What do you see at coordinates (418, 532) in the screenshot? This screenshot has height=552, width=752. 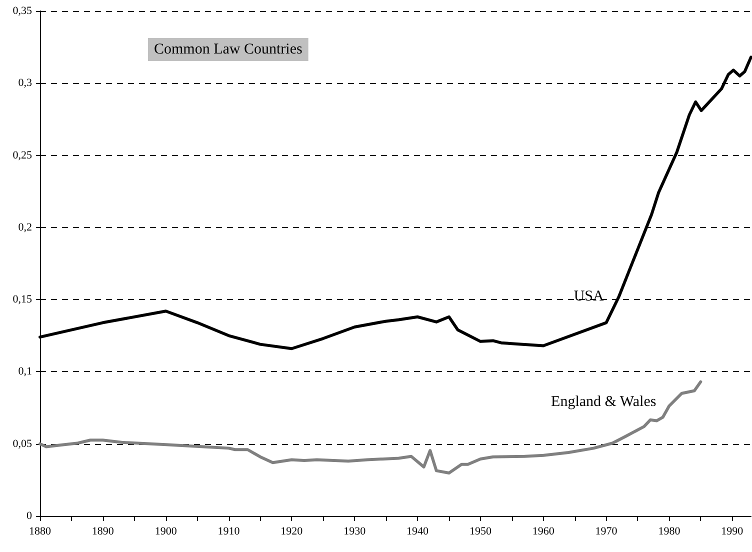 I see `x-tick-label: 1940` at bounding box center [418, 532].